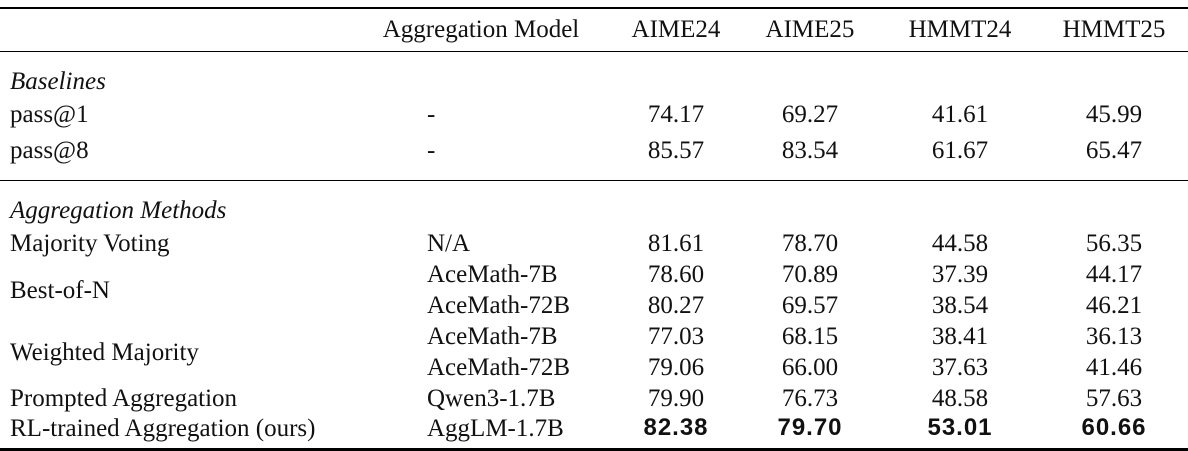  What do you see at coordinates (960, 428) in the screenshot?
I see `value-cell-bold: 53.01` at bounding box center [960, 428].